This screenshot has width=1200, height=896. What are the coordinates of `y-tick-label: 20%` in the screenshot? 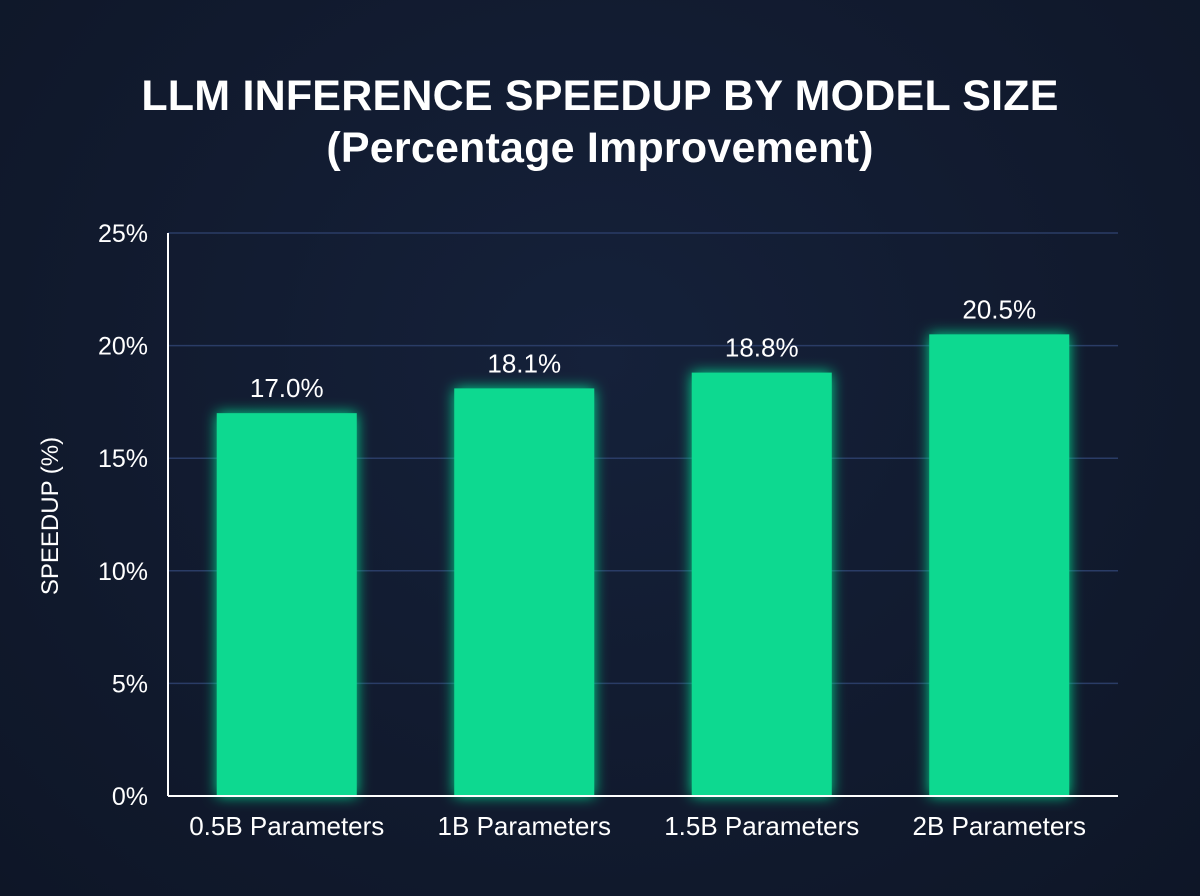 It's located at (123, 347).